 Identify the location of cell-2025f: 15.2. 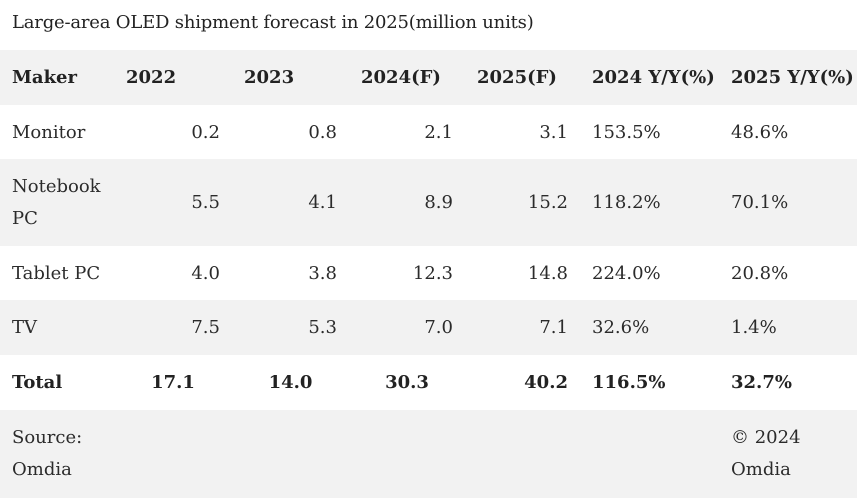
(547, 202).